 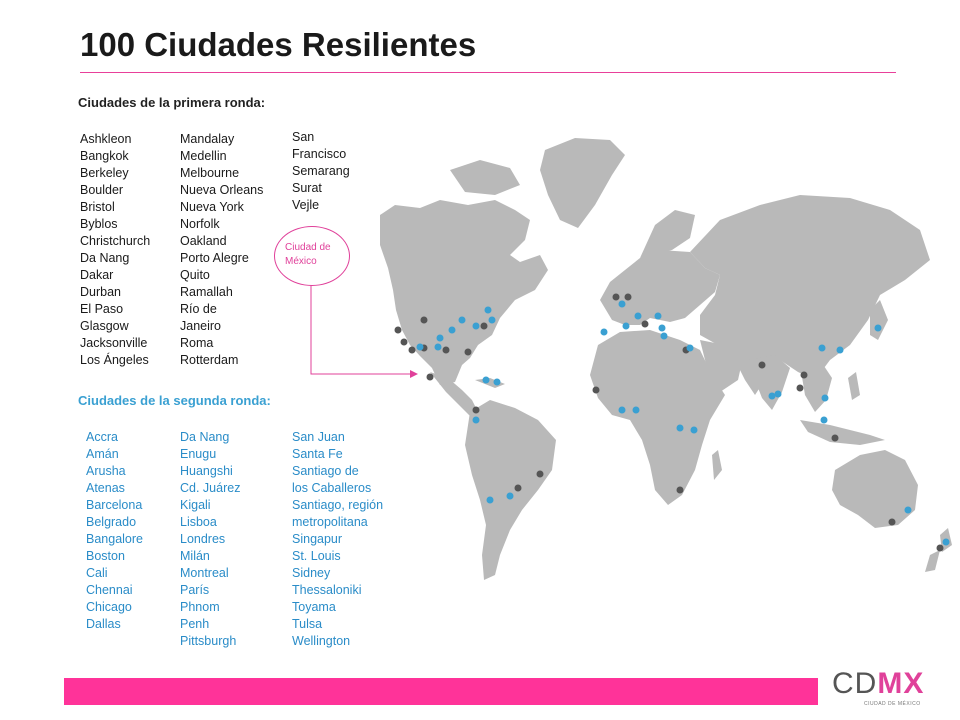 I want to click on philippines-shape, so click(x=854, y=386).